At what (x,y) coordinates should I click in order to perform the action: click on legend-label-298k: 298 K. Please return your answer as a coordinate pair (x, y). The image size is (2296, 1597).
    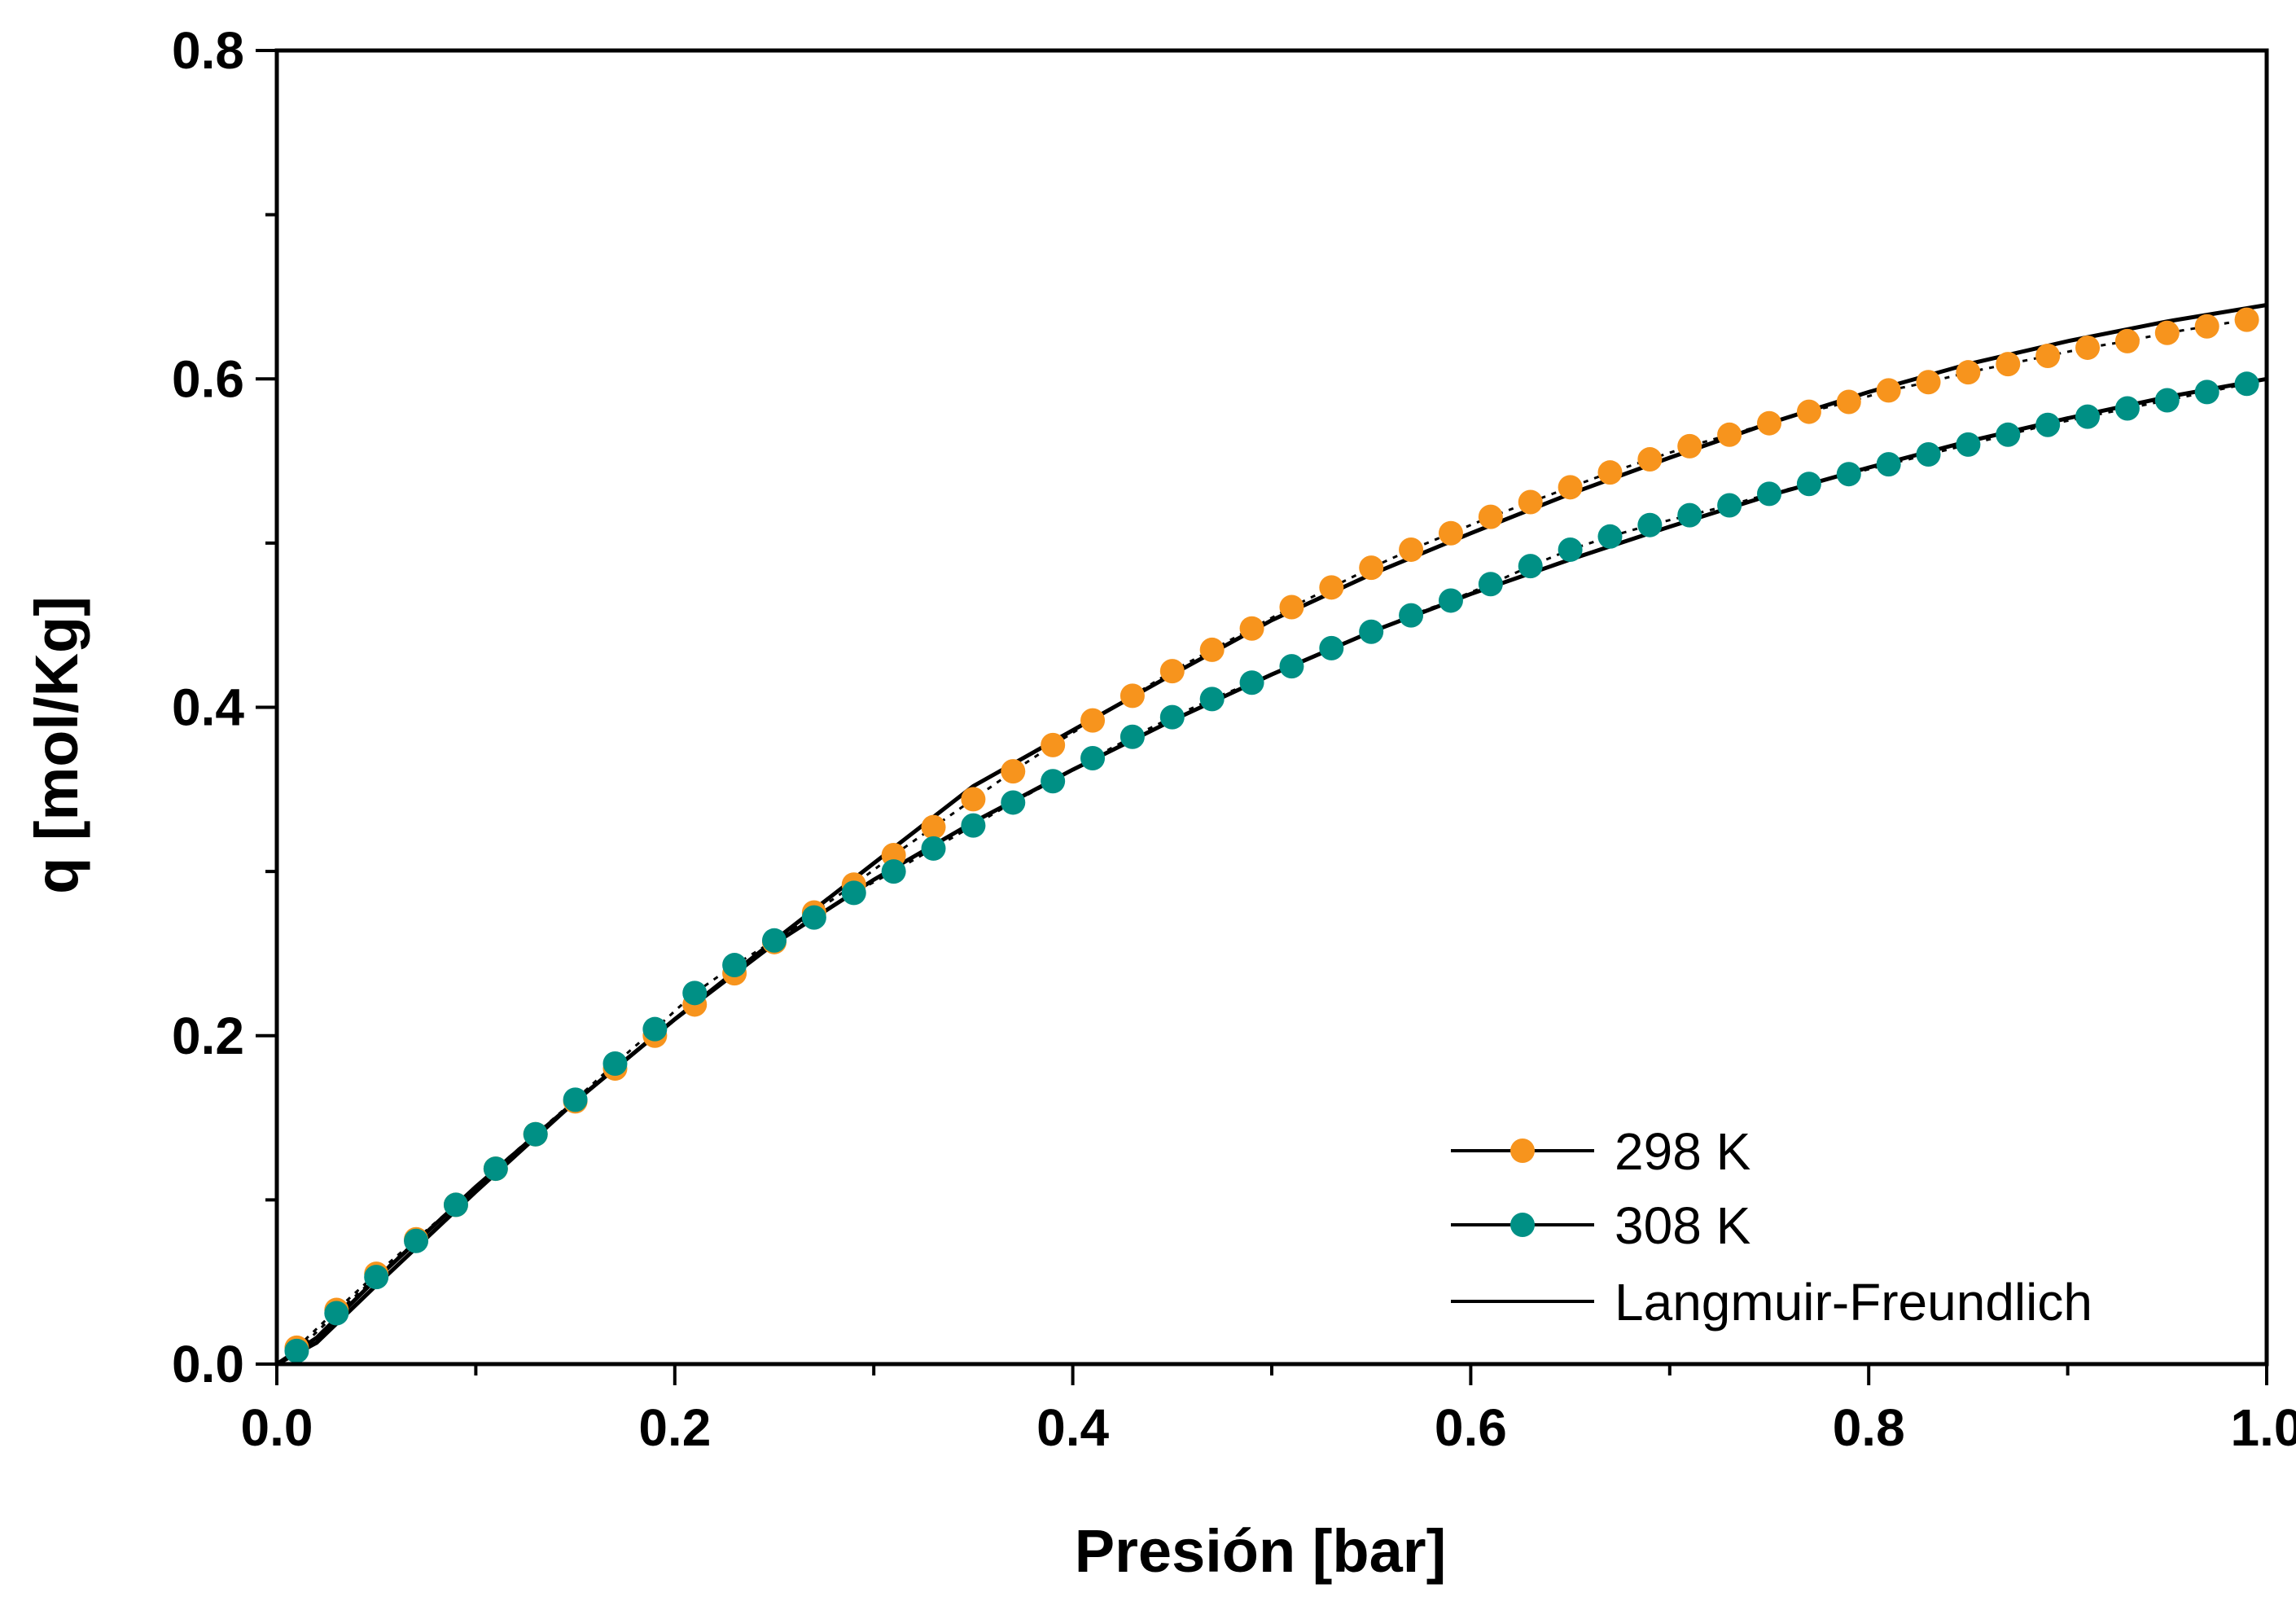
    Looking at the image, I should click on (1682, 1151).